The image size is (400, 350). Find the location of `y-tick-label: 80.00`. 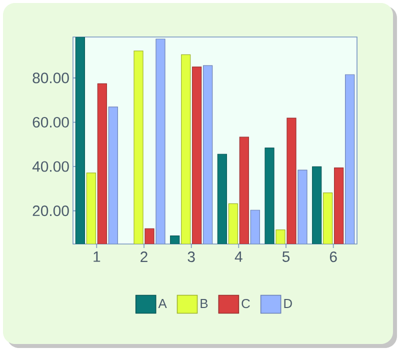

y-tick-label: 80.00 is located at coordinates (50, 78).